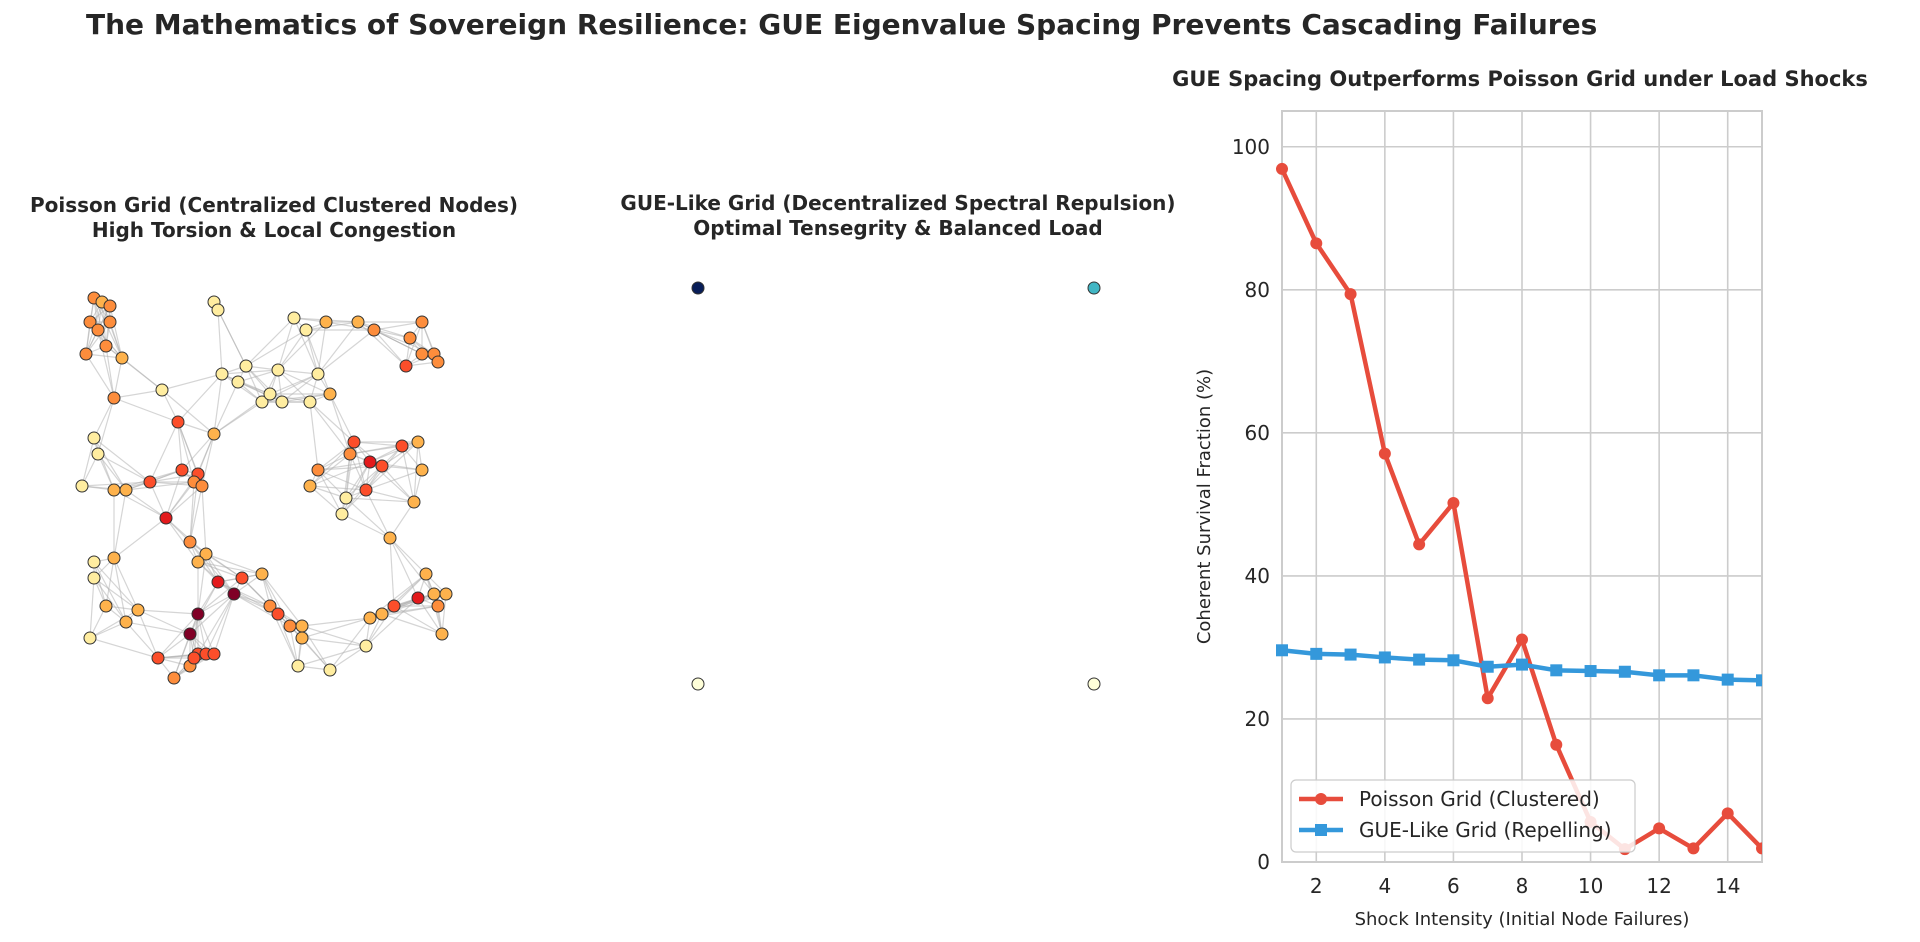 The image size is (1920, 942). Describe the element at coordinates (1522, 919) in the screenshot. I see `x-axis-label: Shock Intensity (Initial Node Failures)` at that location.